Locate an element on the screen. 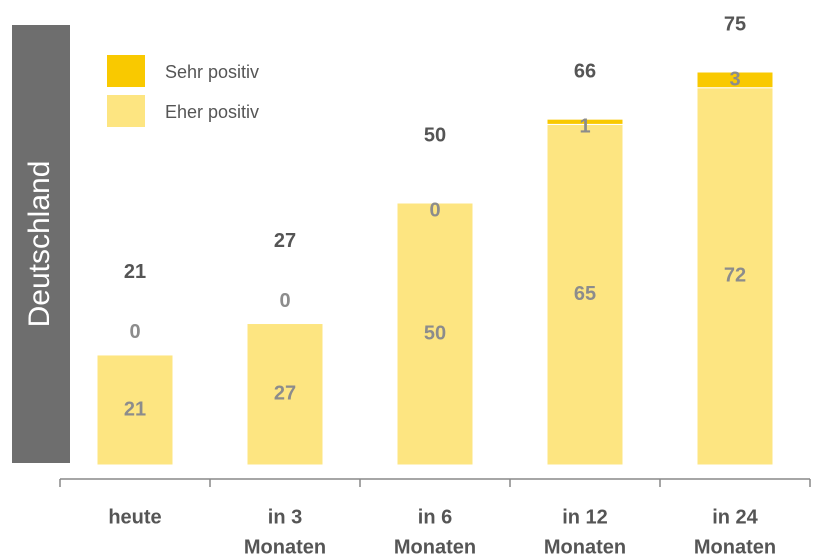  x-tick-label: heute is located at coordinates (134, 517).